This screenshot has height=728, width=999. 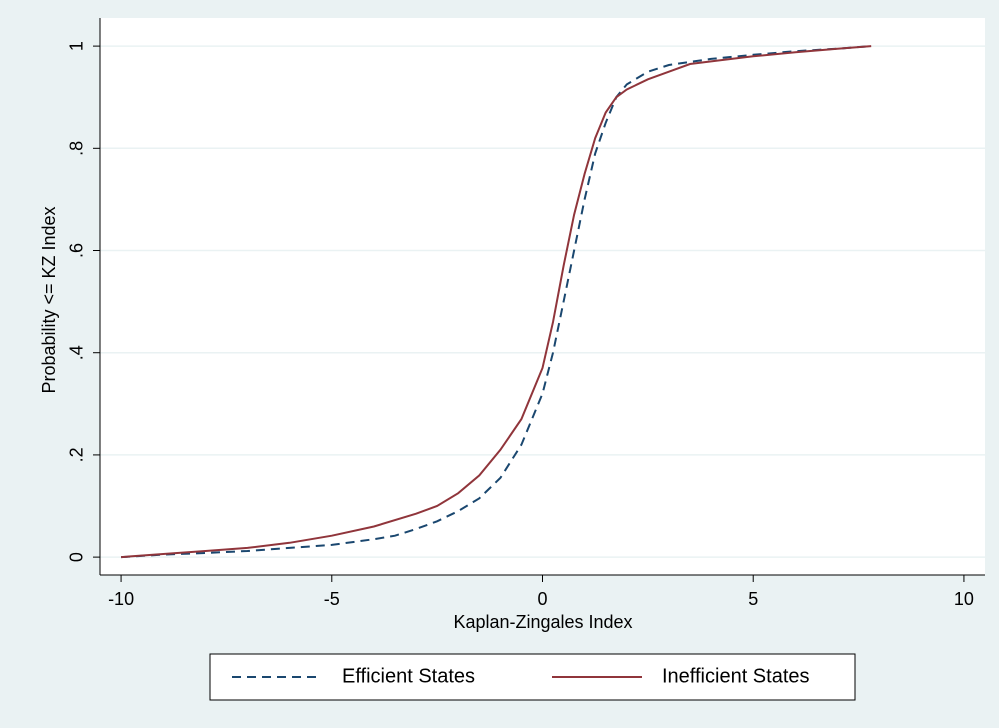 I want to click on y-tick-label: 1, so click(x=77, y=46).